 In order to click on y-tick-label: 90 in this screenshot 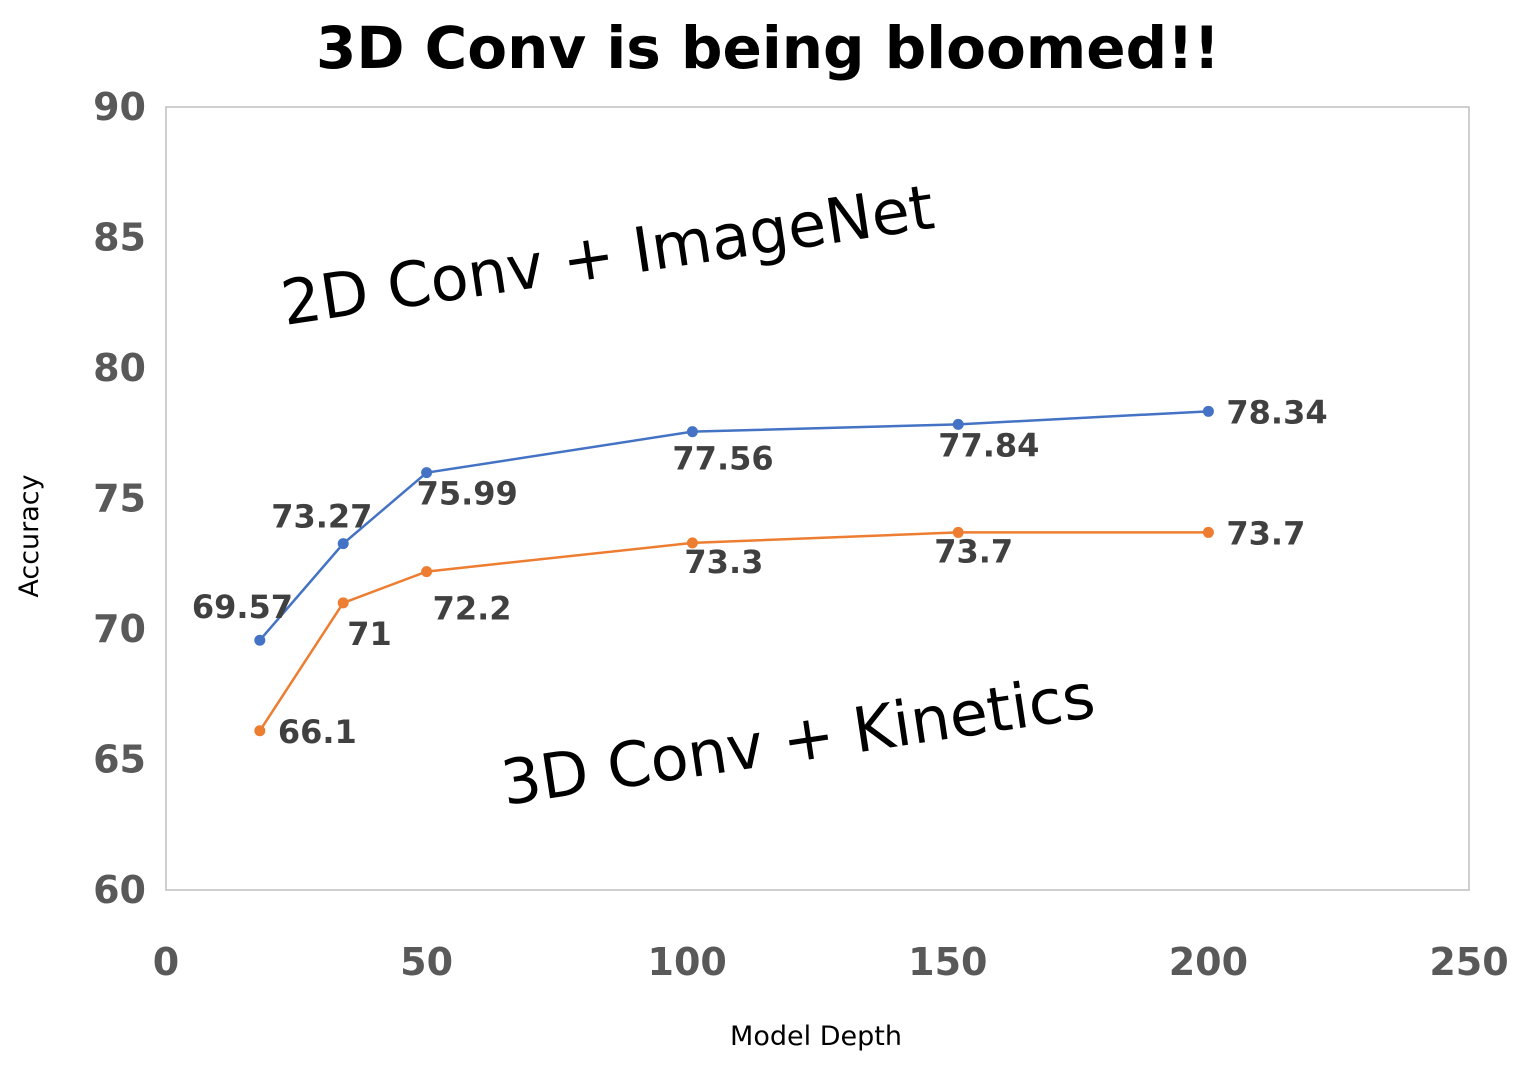, I will do `click(119, 107)`.